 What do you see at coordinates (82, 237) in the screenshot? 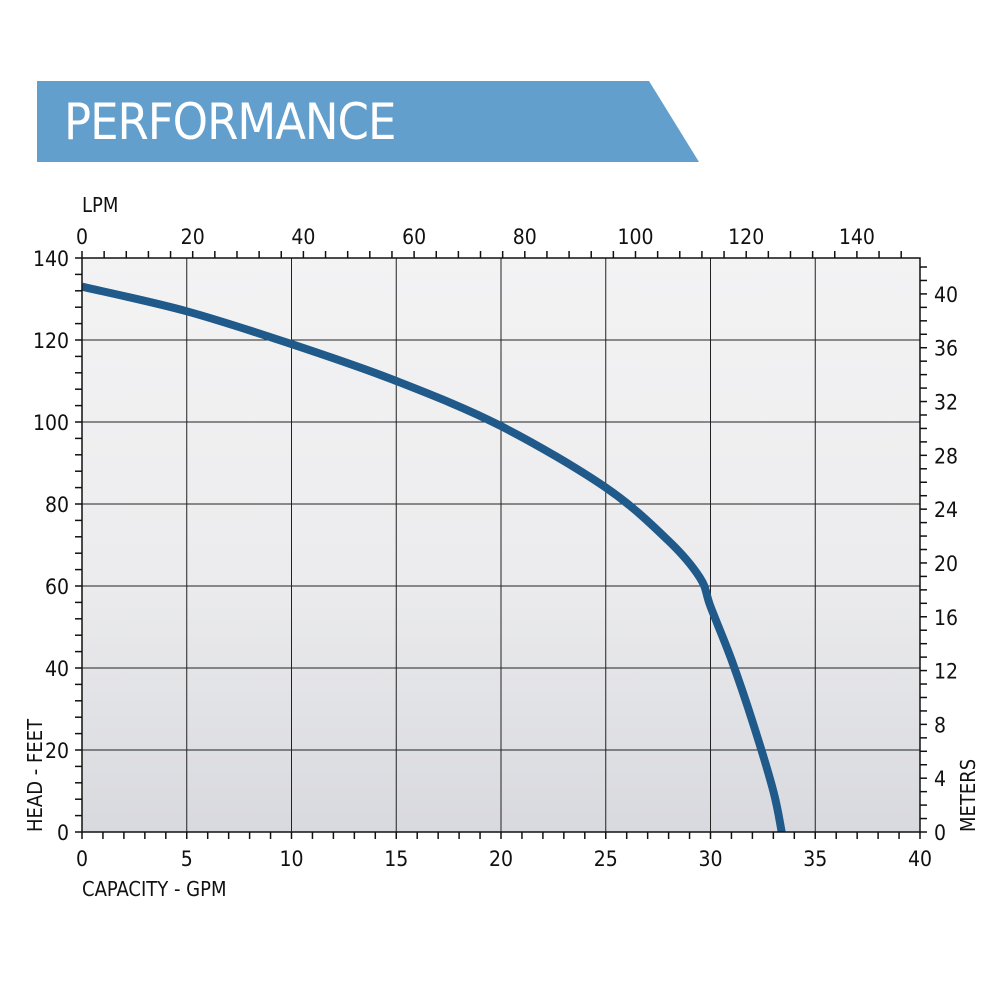
I see `x2-tick-label: 0` at bounding box center [82, 237].